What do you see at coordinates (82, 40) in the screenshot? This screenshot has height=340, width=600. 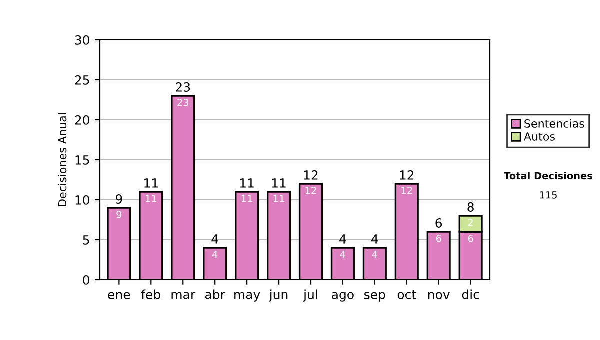 I see `y-tick-label: 30` at bounding box center [82, 40].